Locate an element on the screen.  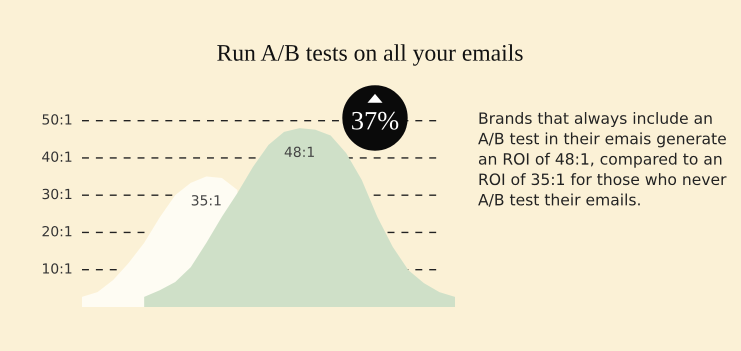
ref-line-label: 50:1 is located at coordinates (57, 119).